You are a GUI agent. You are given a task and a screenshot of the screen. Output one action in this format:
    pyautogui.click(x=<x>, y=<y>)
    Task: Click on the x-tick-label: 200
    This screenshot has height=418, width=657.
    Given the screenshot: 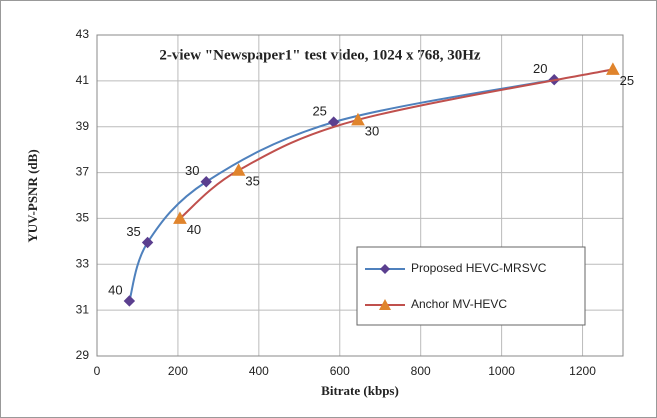 What is the action you would take?
    pyautogui.click(x=178, y=371)
    